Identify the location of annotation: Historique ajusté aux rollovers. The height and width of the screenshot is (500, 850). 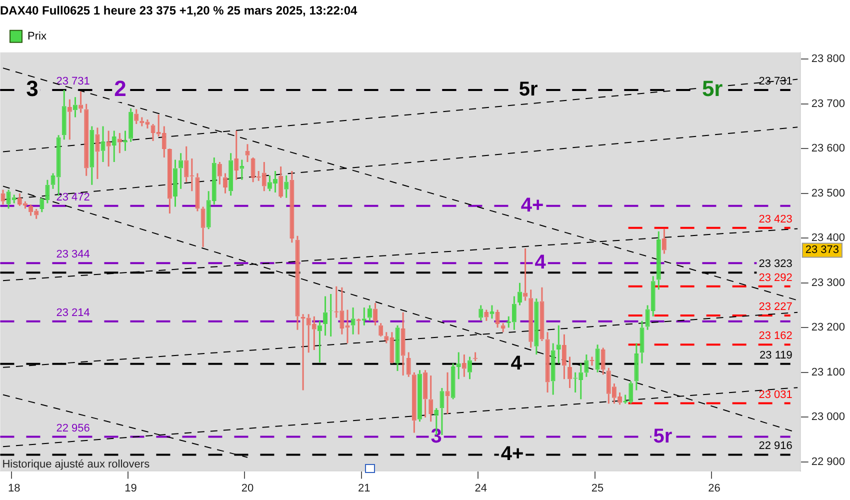
(76, 464).